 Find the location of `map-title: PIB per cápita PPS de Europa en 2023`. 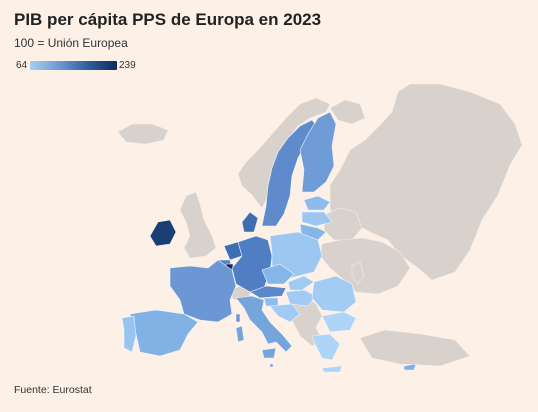

map-title: PIB per cápita PPS de Europa en 2023 is located at coordinates (168, 19).